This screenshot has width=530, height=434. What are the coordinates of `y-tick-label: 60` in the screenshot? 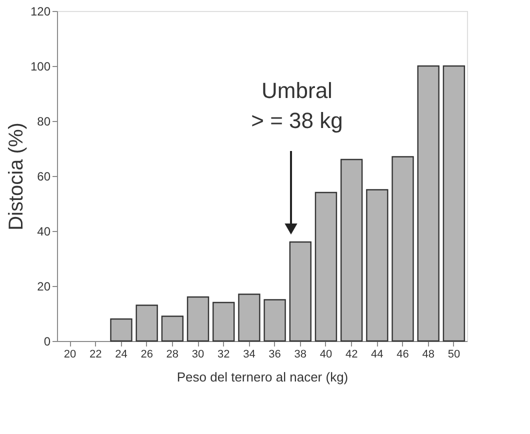 It's located at (44, 177).